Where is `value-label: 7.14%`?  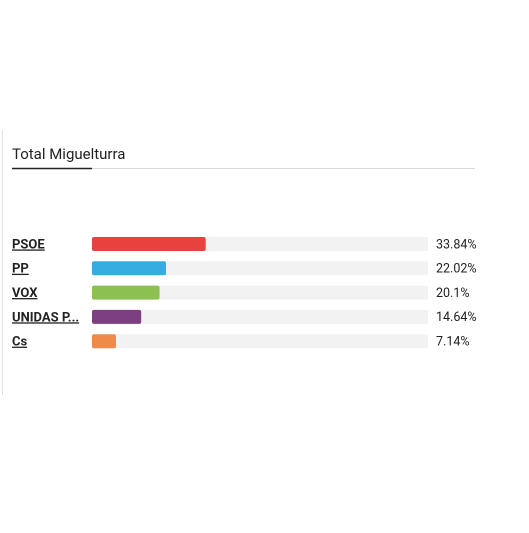
value-label: 7.14% is located at coordinates (453, 341).